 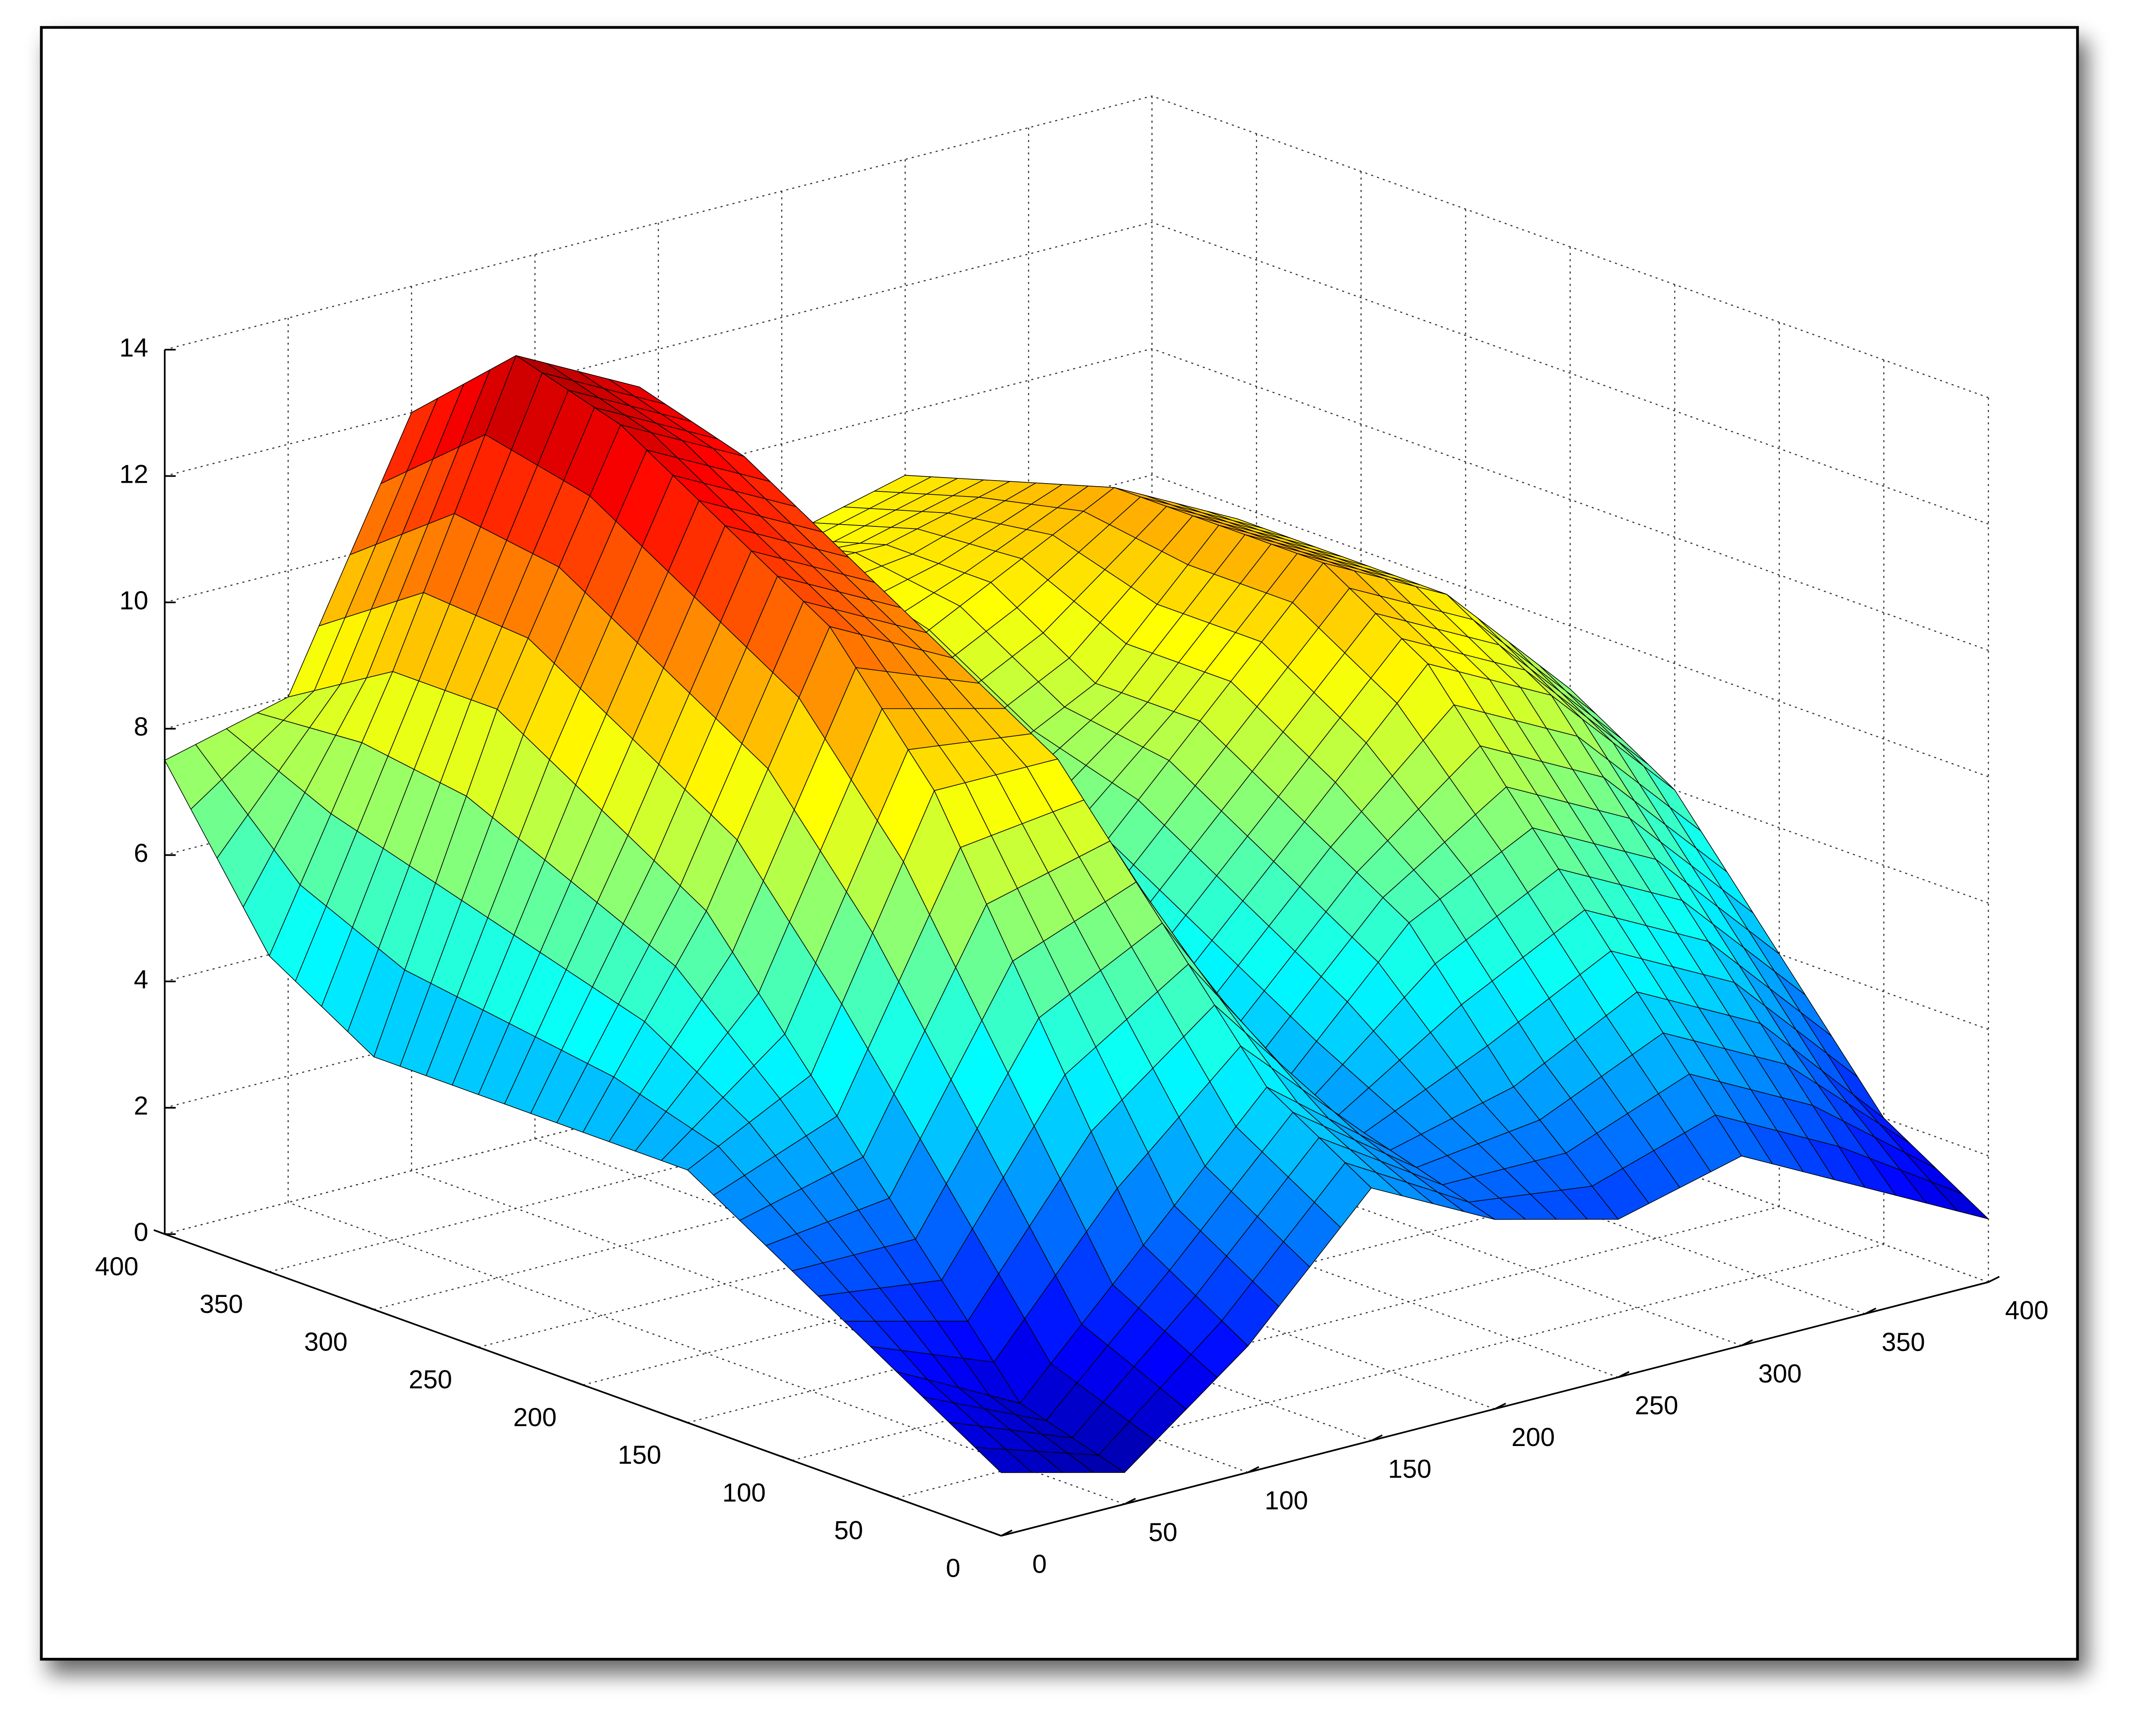 I want to click on x-tick-label: 150, so click(x=1410, y=1468).